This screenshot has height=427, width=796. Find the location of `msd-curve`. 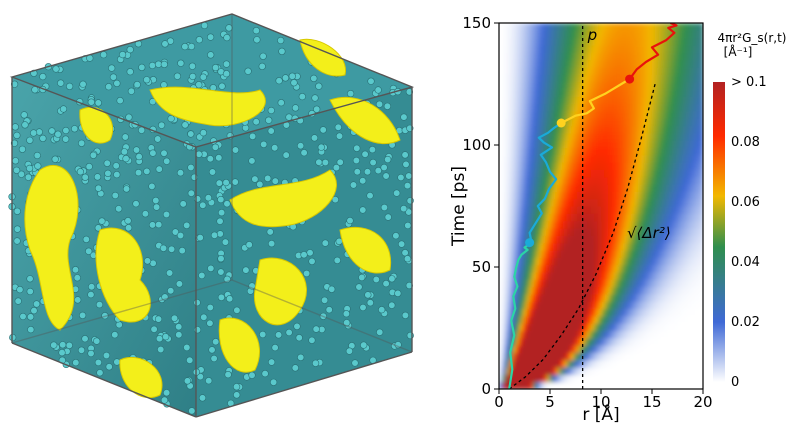

msd-curve is located at coordinates (582, 236).